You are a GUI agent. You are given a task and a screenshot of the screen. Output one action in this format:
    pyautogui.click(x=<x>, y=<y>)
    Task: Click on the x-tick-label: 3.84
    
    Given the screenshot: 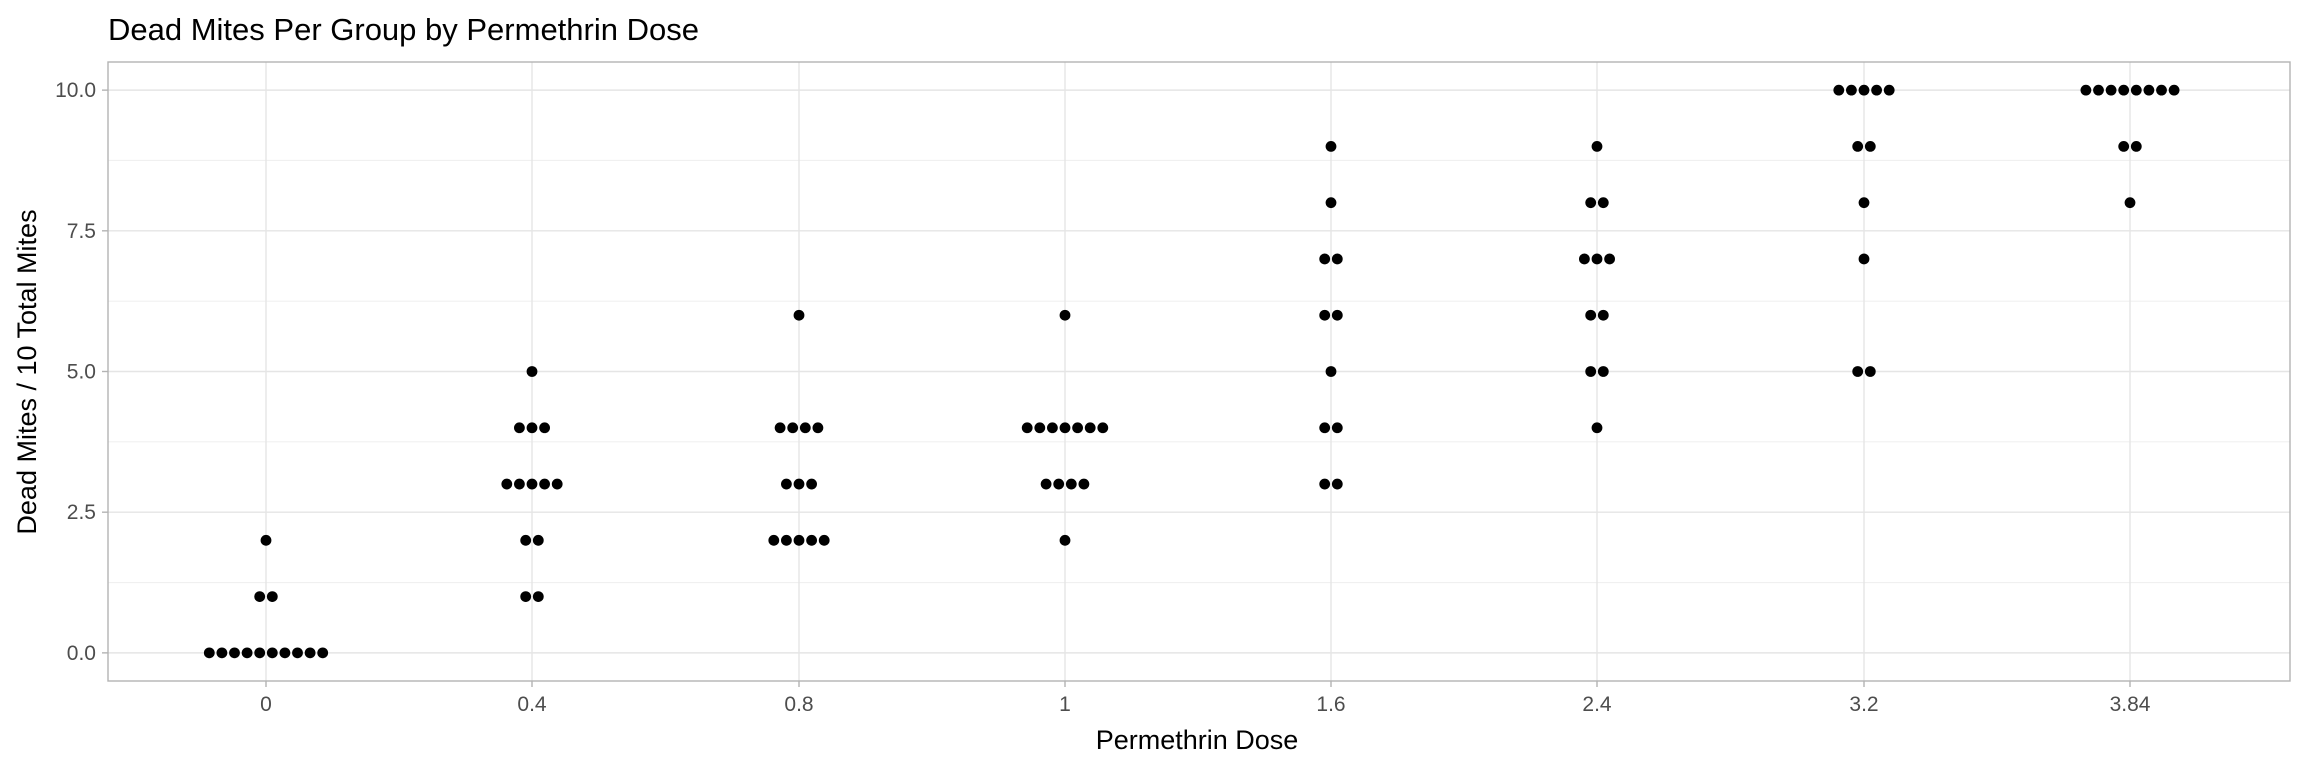 What is the action you would take?
    pyautogui.click(x=2130, y=704)
    